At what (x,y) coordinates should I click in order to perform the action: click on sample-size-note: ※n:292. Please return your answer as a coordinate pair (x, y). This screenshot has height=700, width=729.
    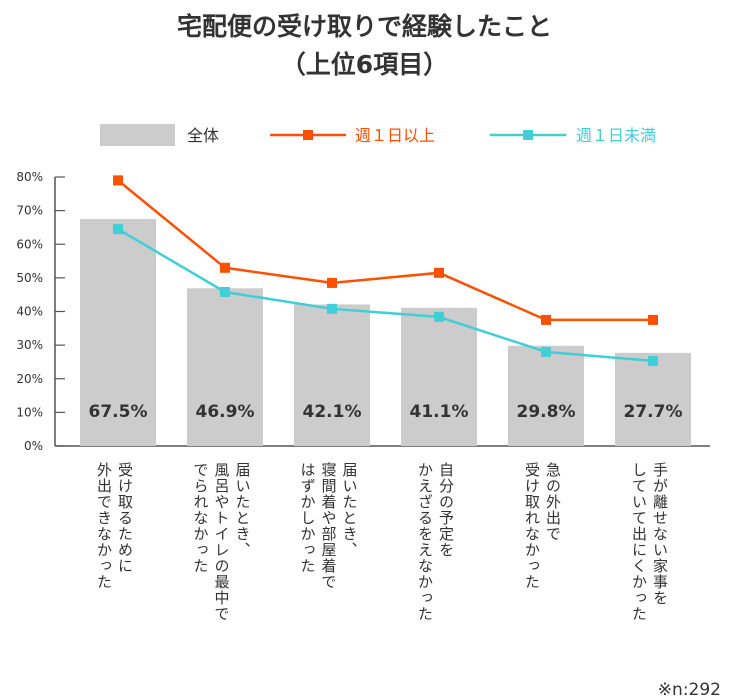
    Looking at the image, I should click on (689, 690).